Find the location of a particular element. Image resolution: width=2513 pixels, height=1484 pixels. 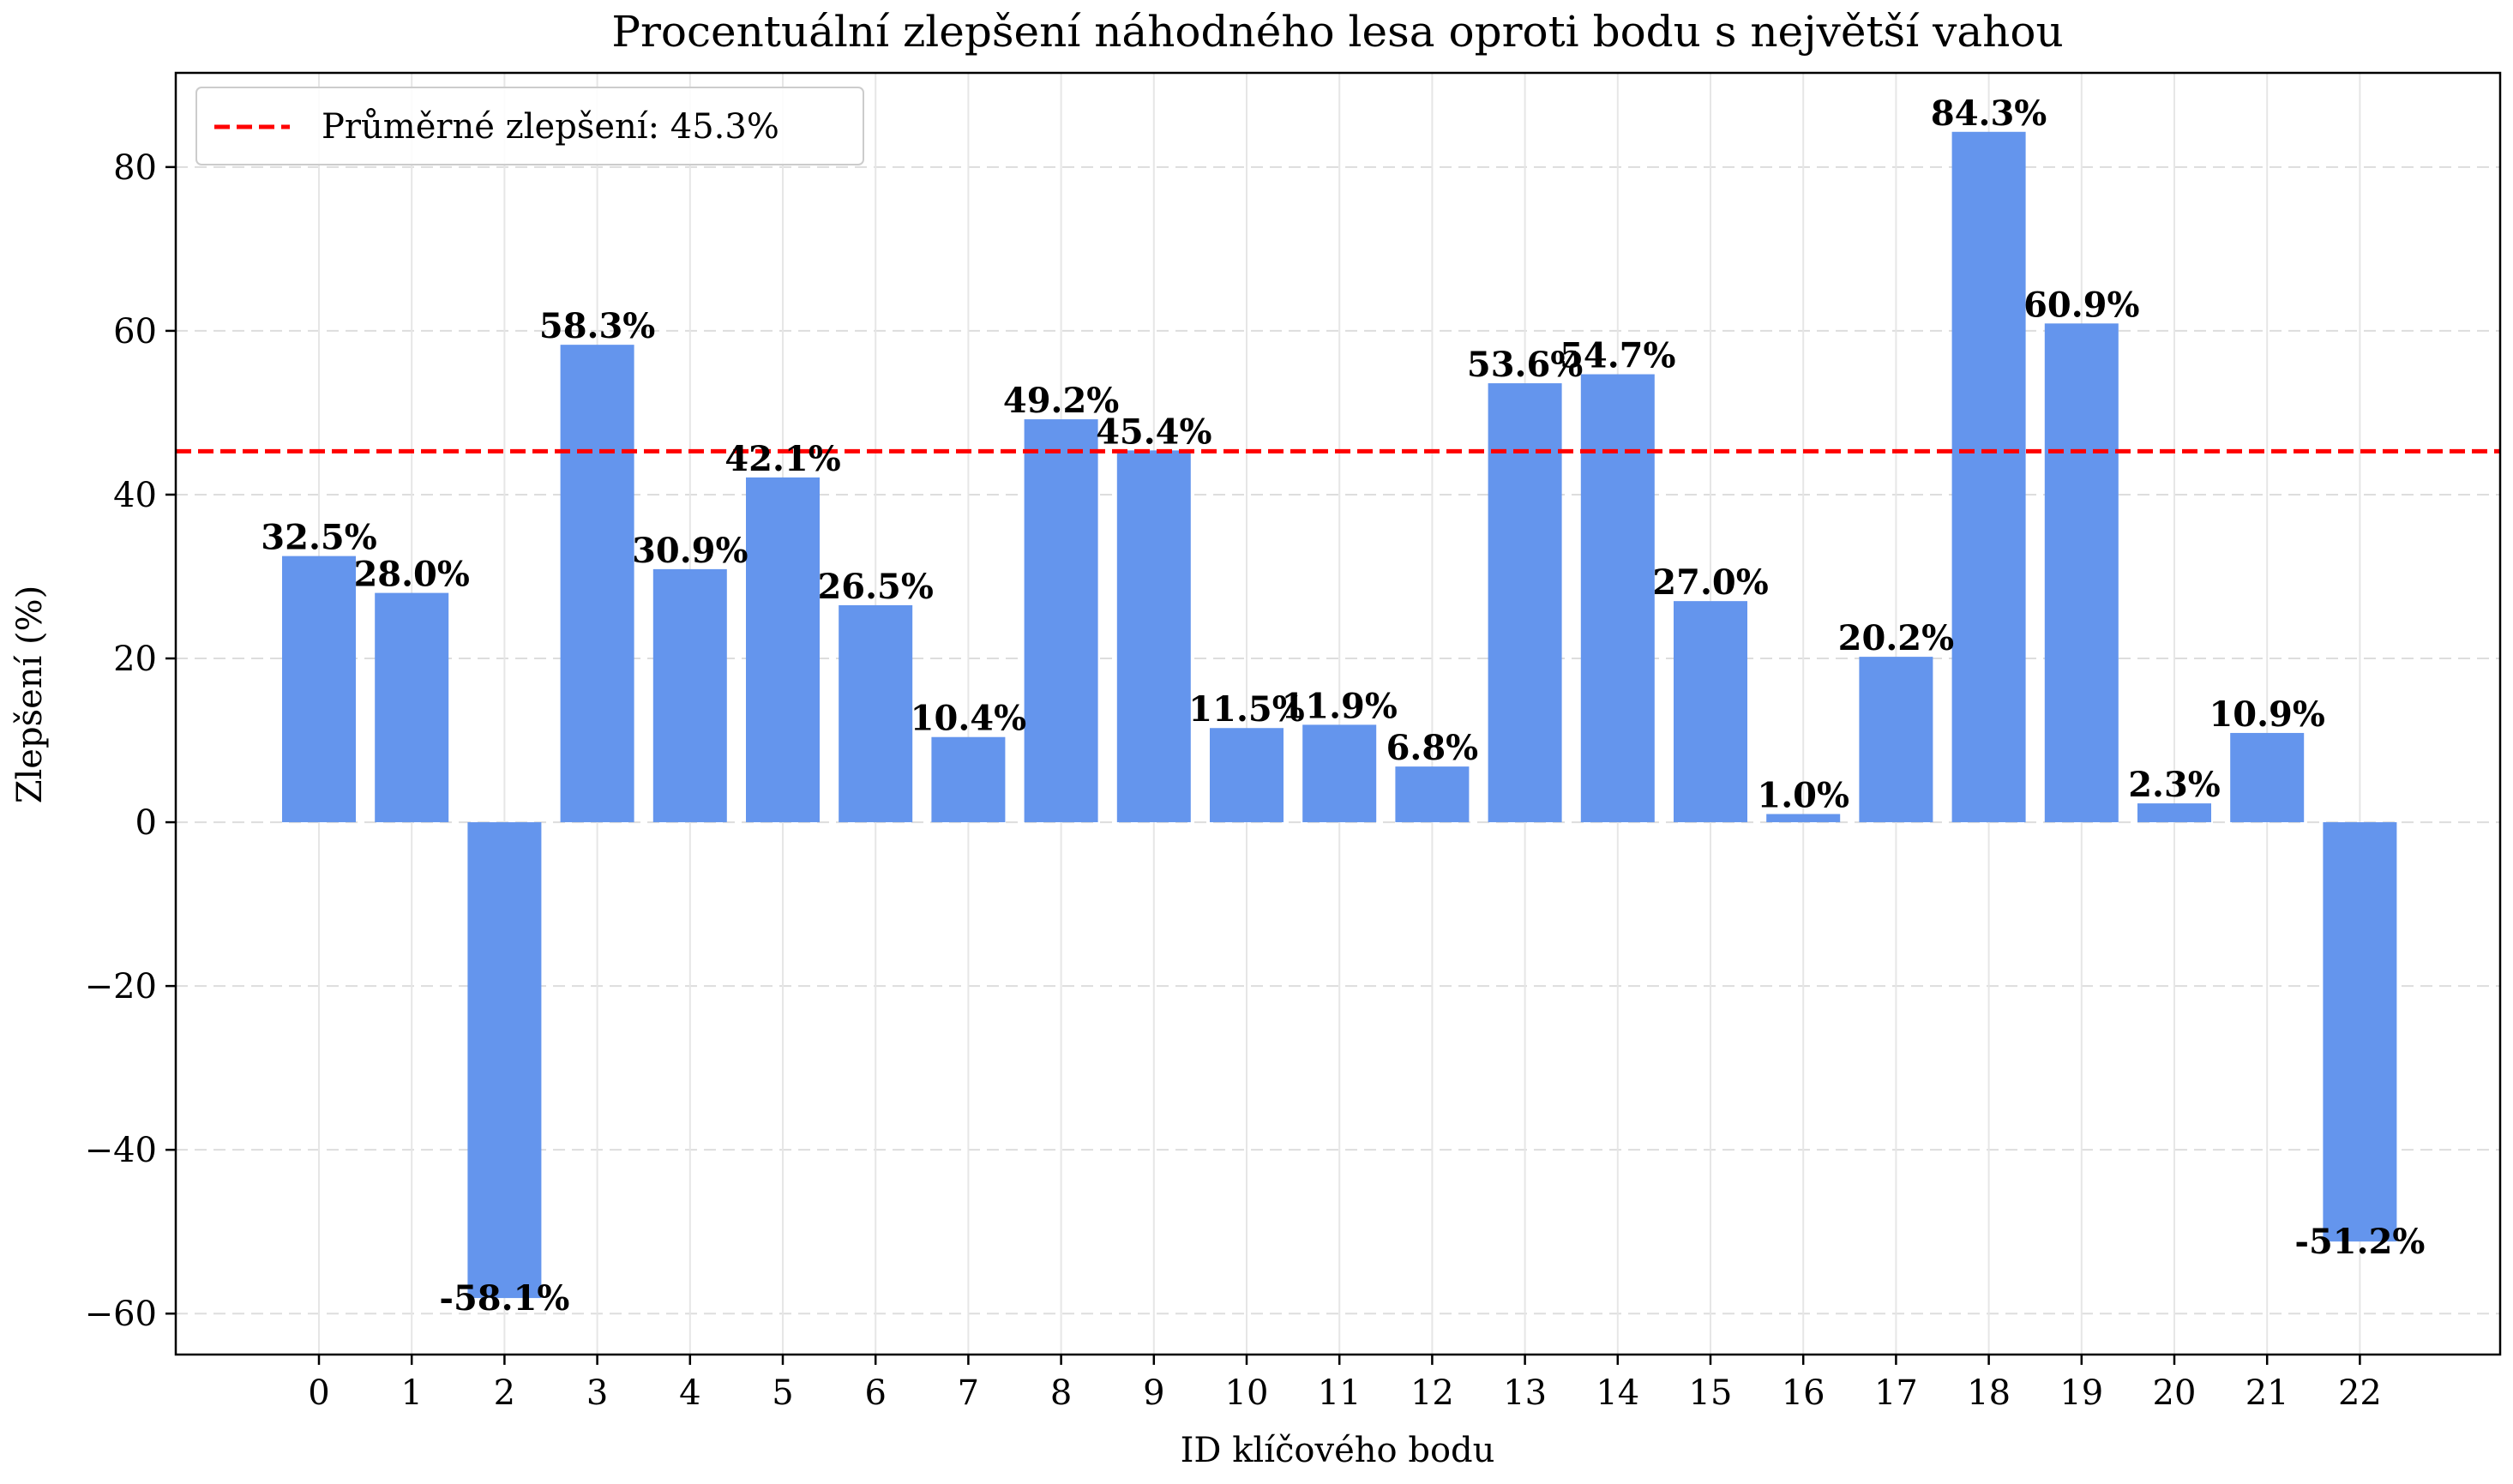

x-tick-label: 21 is located at coordinates (2267, 1393).